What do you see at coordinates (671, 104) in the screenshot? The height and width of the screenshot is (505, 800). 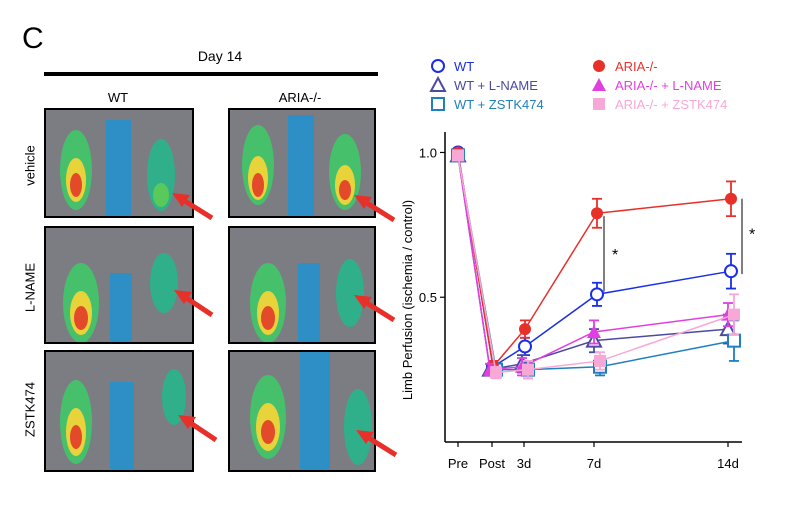 I see `legend-label: ARIA-/- + ZSTK474` at bounding box center [671, 104].